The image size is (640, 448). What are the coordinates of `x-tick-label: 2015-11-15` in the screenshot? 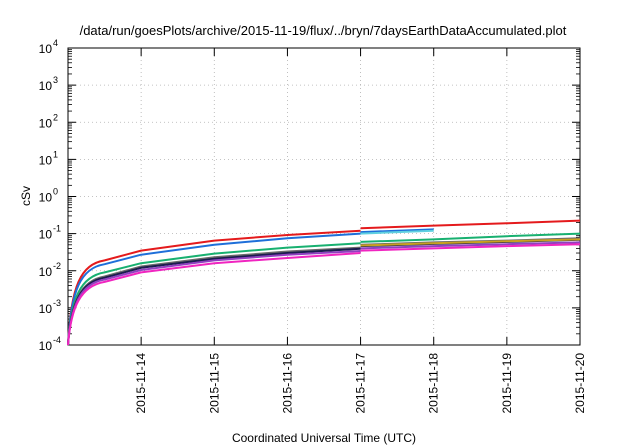 It's located at (214, 383).